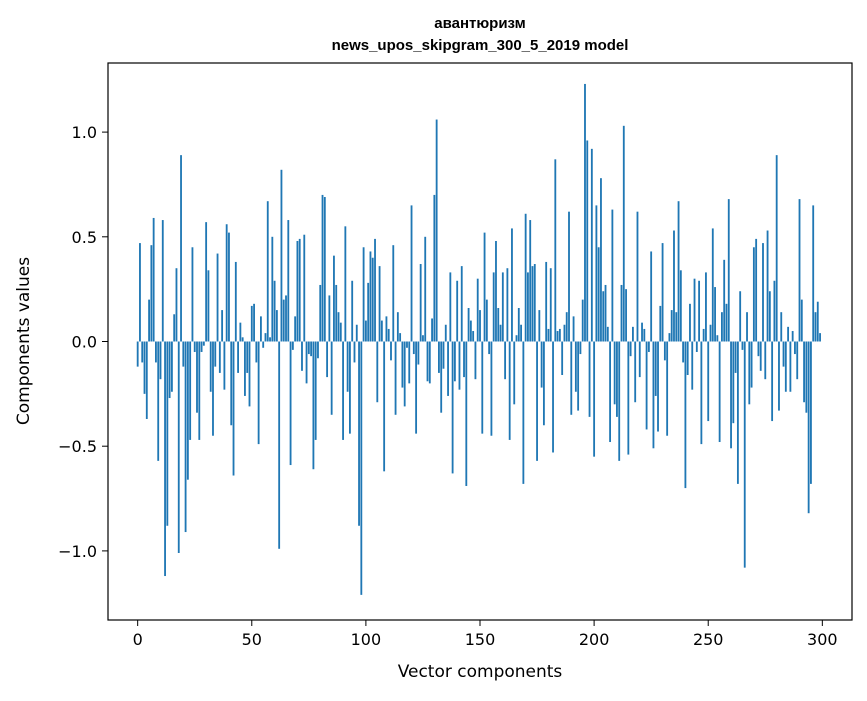 Image resolution: width=867 pixels, height=701 pixels. I want to click on y-tick-label: 0.5, so click(84, 237).